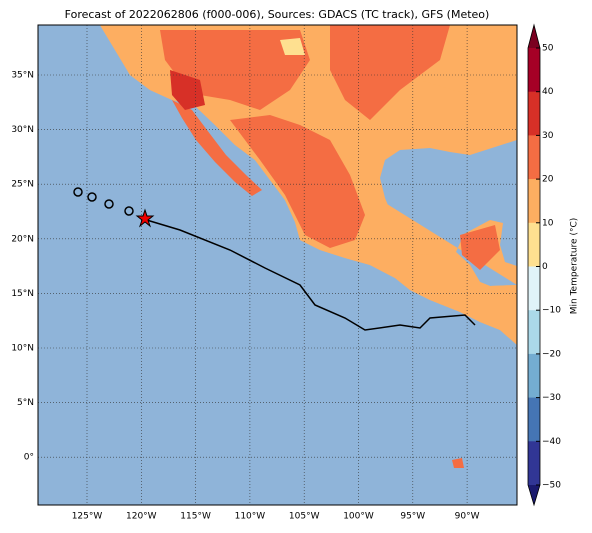 Image resolution: width=592 pixels, height=533 pixels. I want to click on colorbar-tick-label: 30, so click(548, 136).